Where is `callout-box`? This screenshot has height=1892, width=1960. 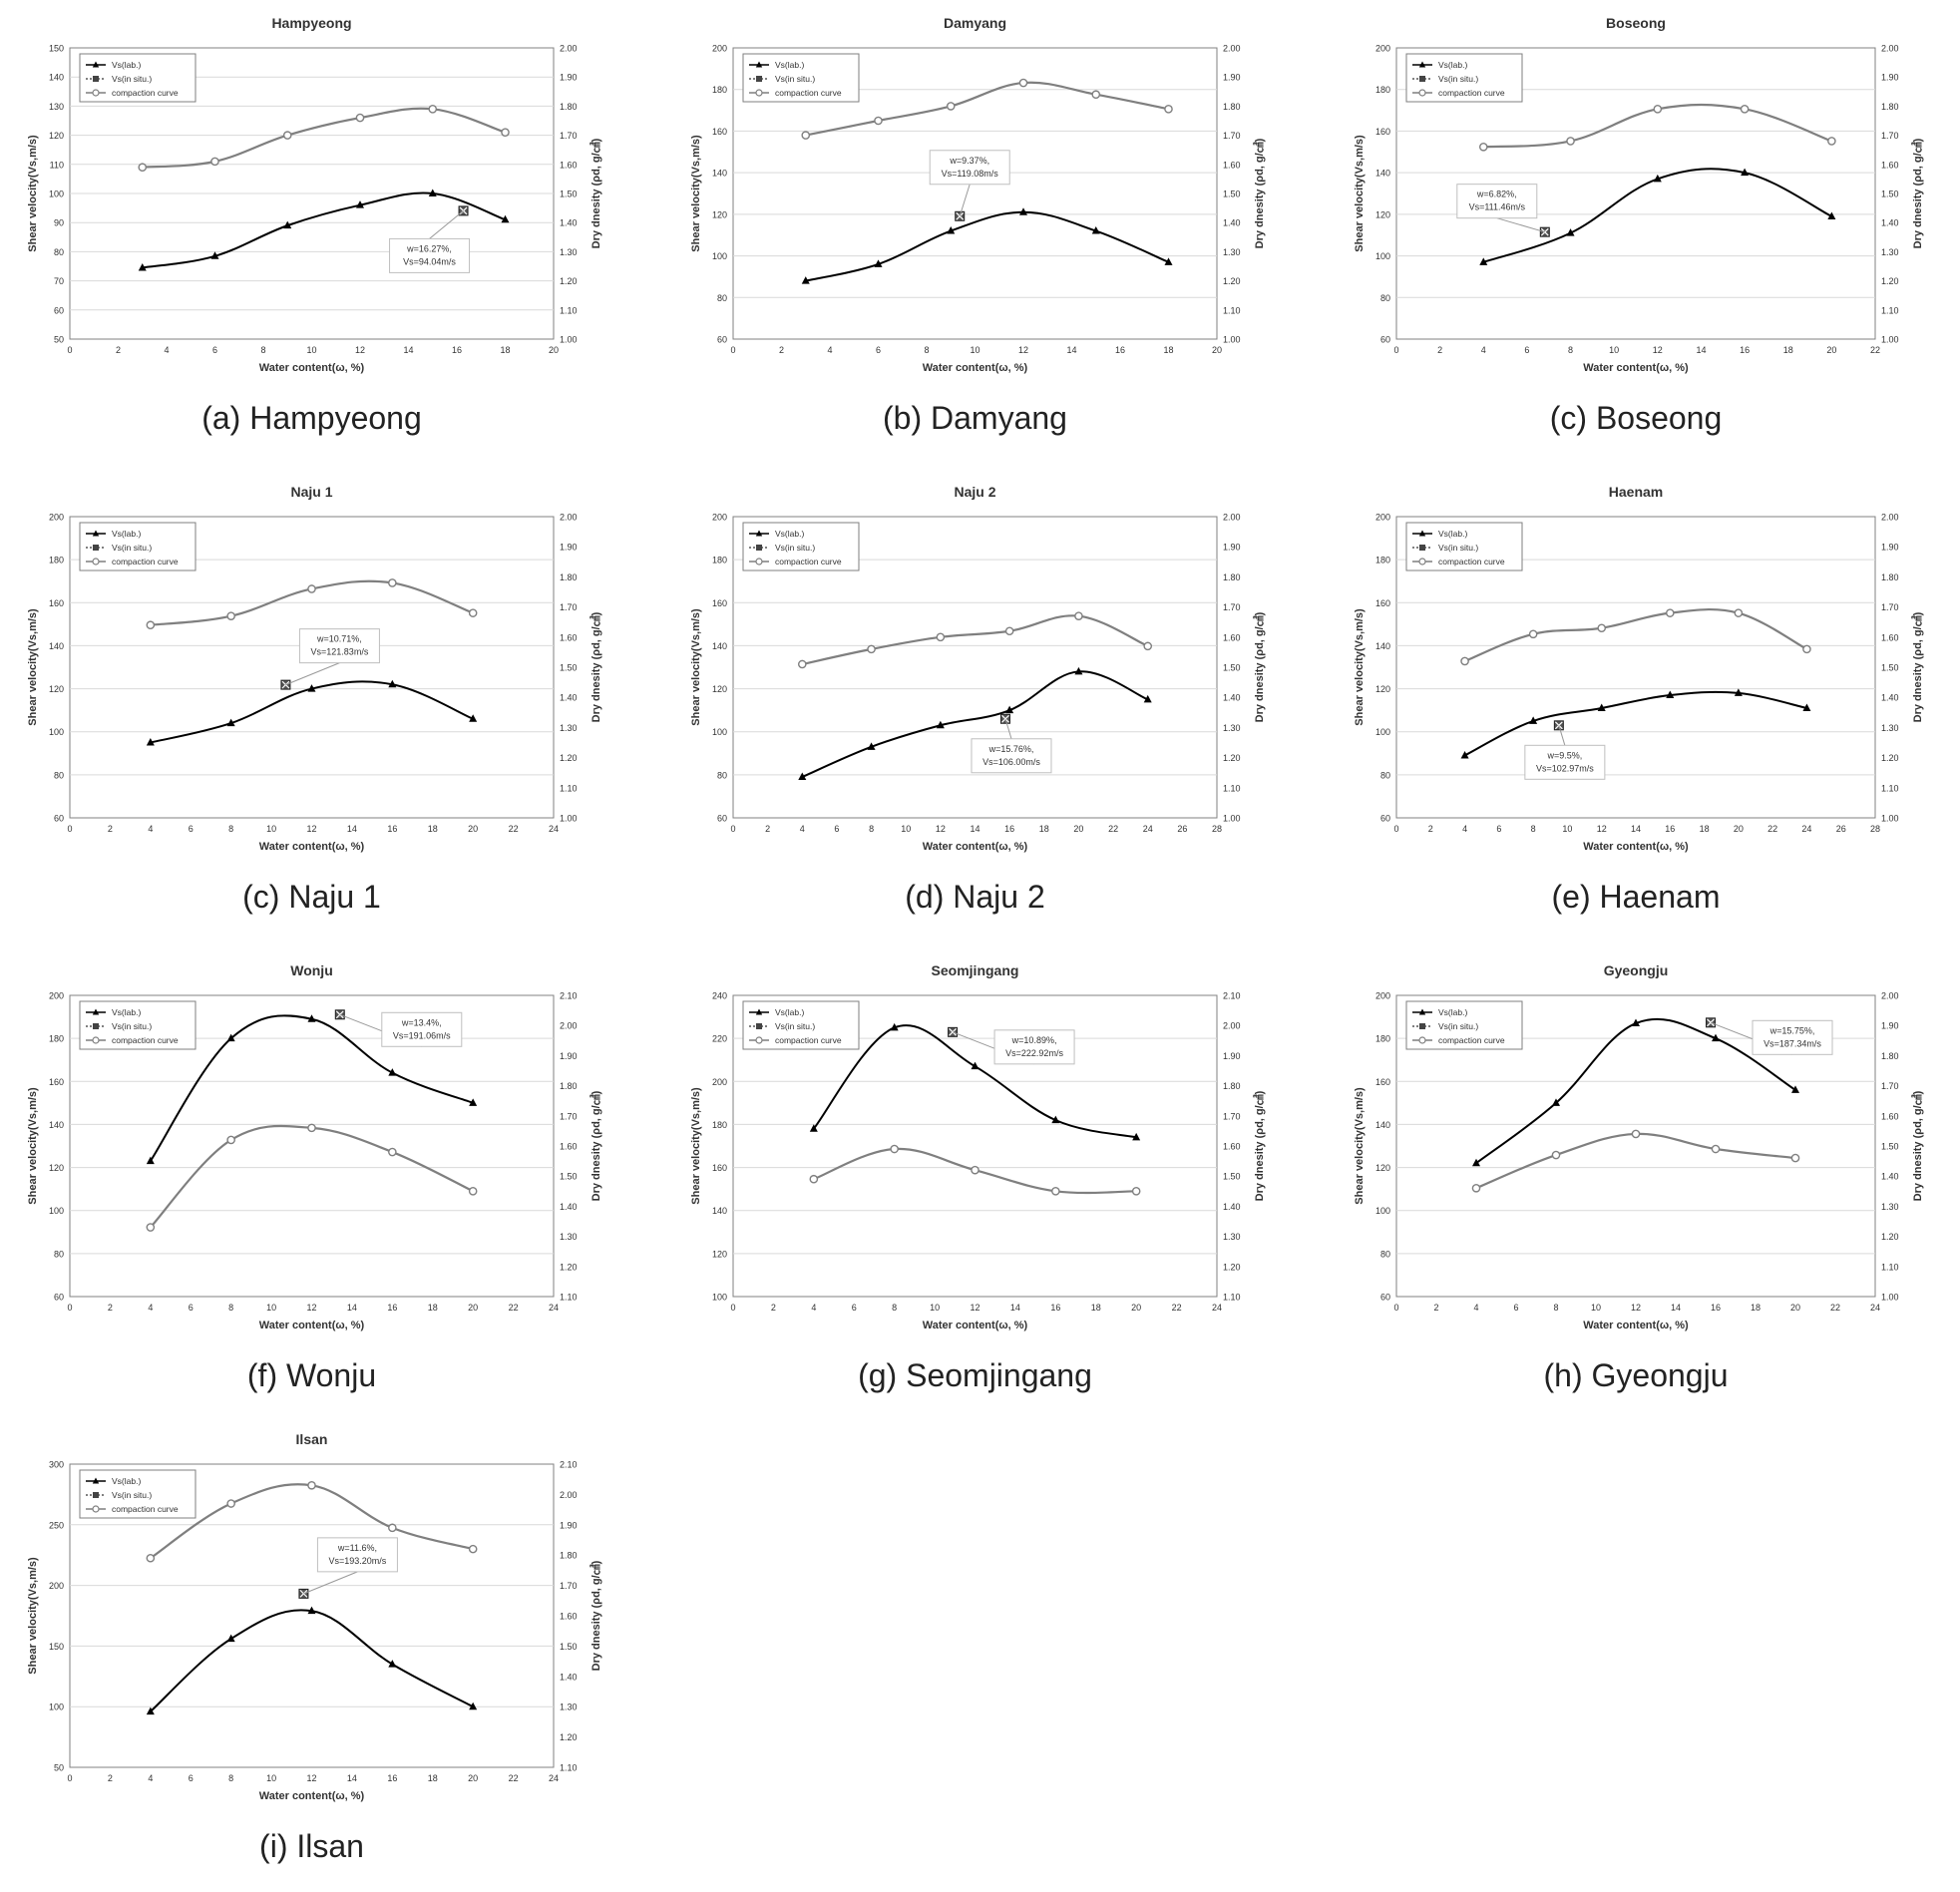 callout-box is located at coordinates (1034, 1047).